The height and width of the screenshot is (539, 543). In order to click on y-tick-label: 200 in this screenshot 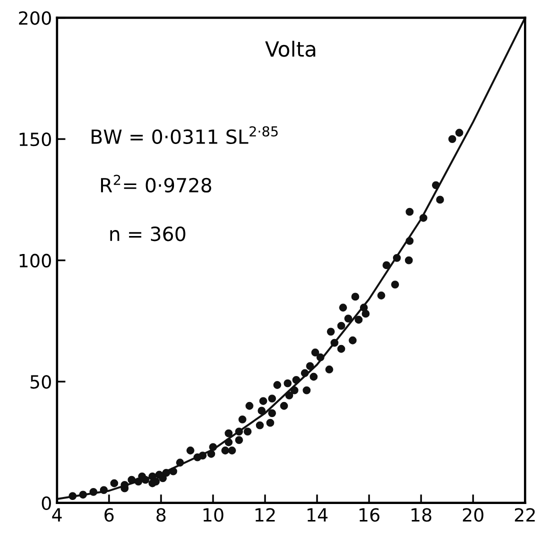, I will do `click(35, 18)`.